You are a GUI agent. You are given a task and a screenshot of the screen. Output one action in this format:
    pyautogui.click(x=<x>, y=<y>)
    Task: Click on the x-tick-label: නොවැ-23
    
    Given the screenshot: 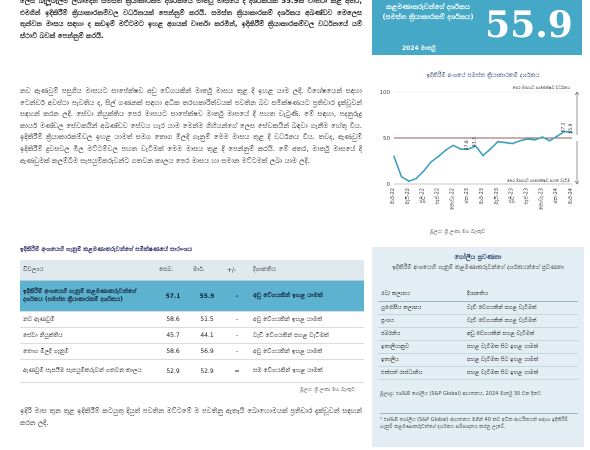 What is the action you would take?
    pyautogui.click(x=541, y=199)
    